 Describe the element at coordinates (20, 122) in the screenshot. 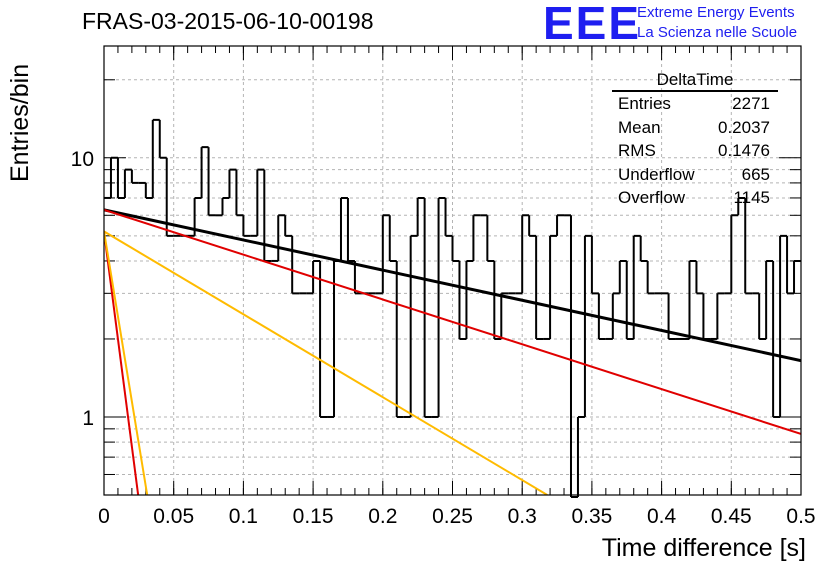

I see `y-axis-label: Entries/bin` at that location.